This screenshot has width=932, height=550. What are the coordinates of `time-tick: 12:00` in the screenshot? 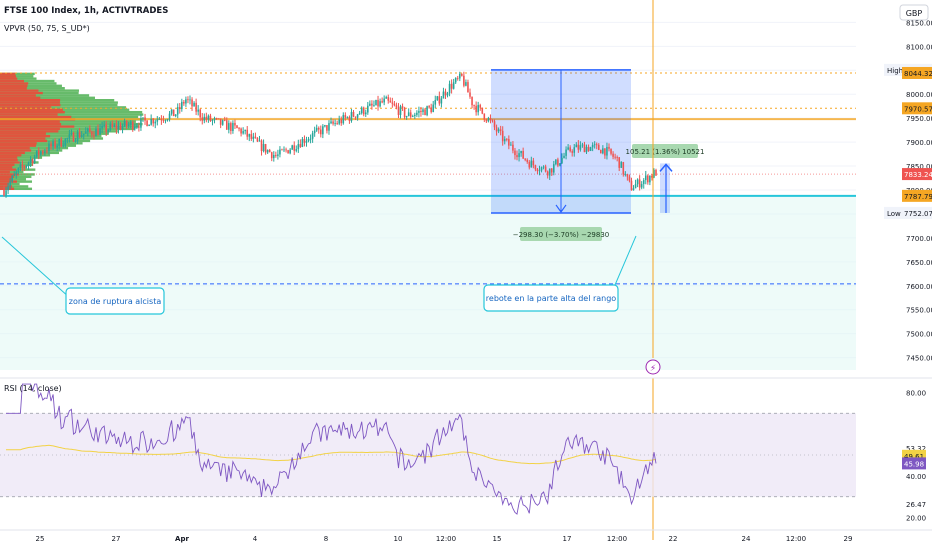 It's located at (796, 539).